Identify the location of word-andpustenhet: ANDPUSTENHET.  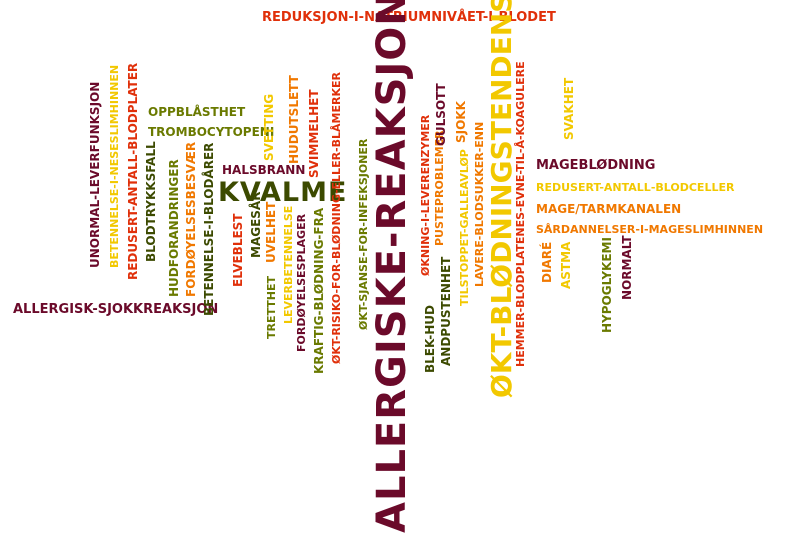
(446, 311).